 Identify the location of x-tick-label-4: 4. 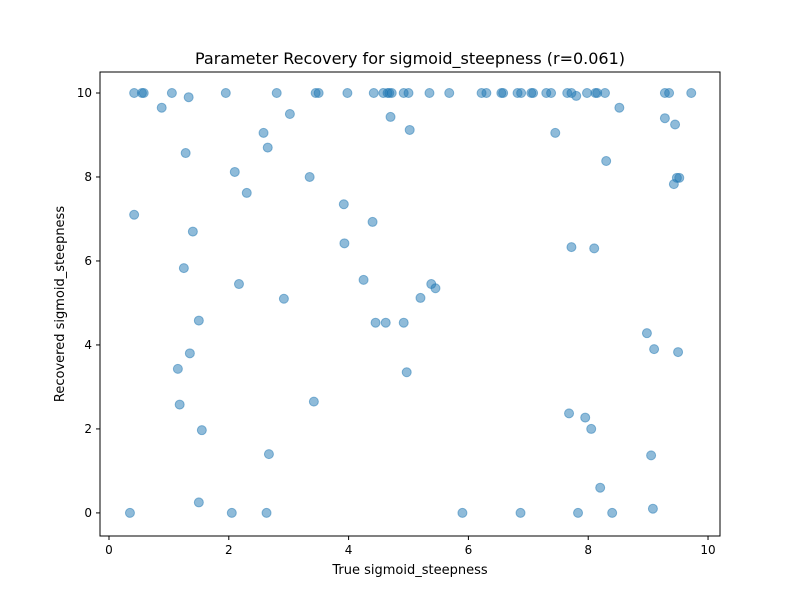
(349, 550).